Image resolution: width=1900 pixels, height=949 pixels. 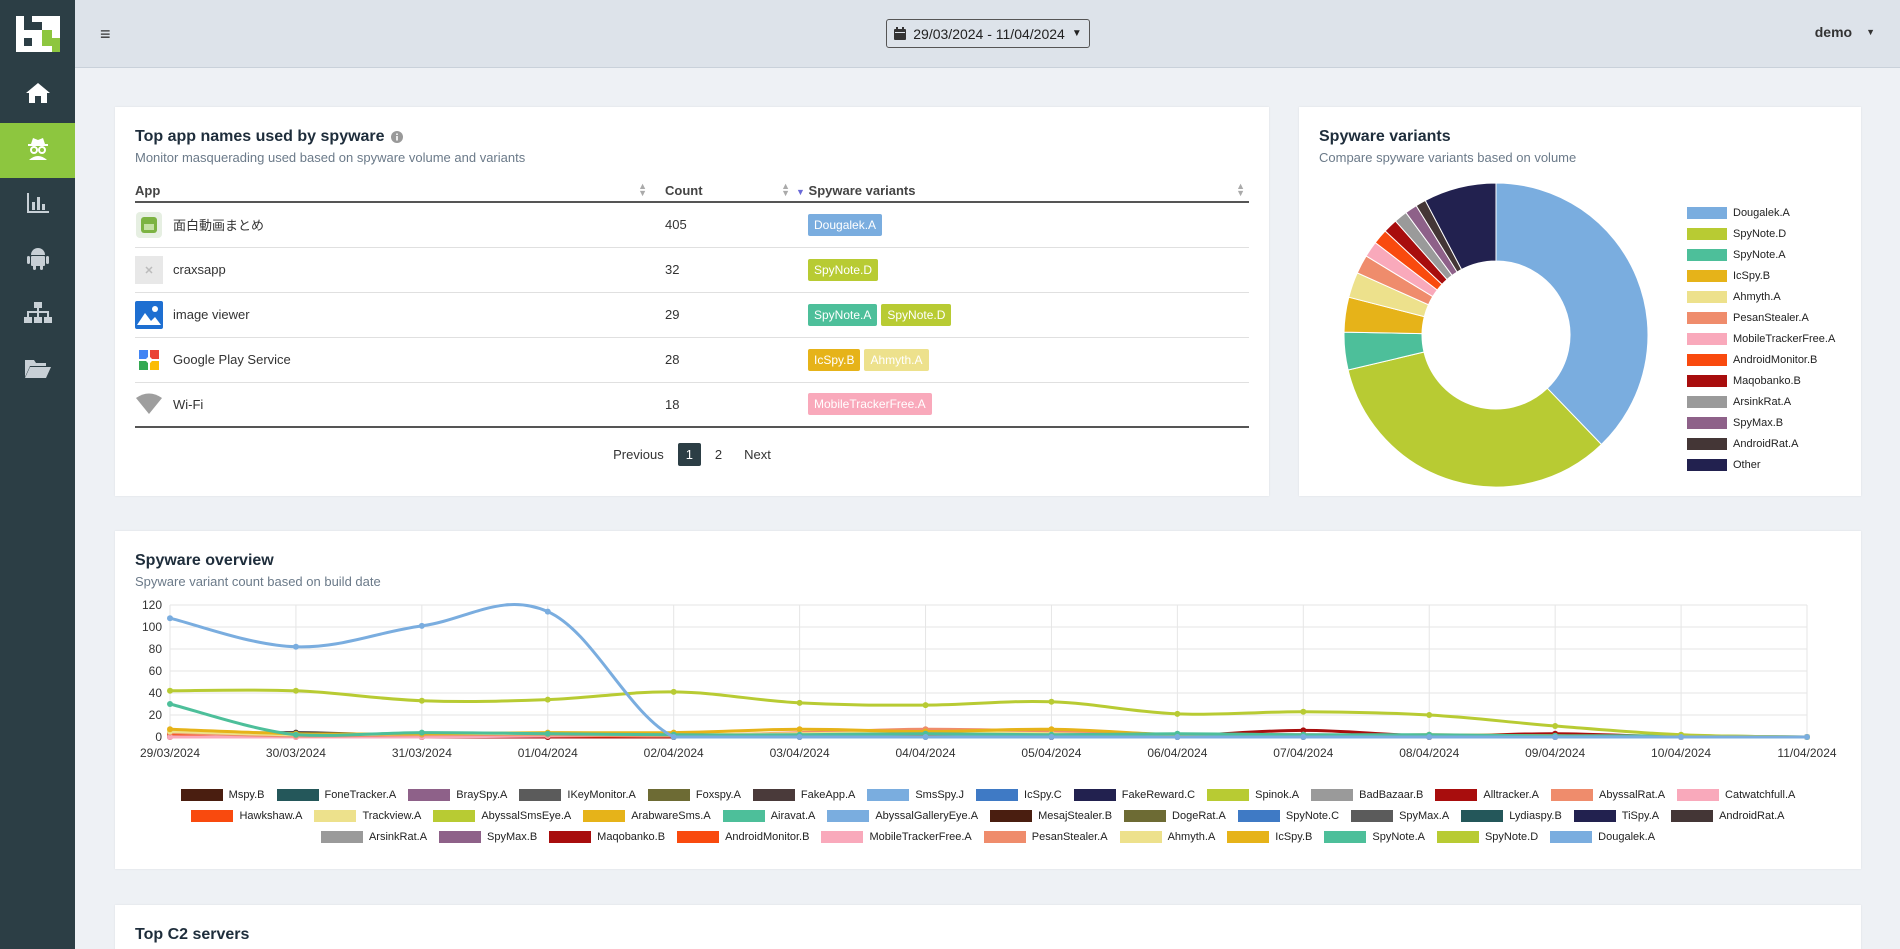 What do you see at coordinates (692, 225) in the screenshot?
I see `table-row: 面白動画まとめ 405 Dougalek.A` at bounding box center [692, 225].